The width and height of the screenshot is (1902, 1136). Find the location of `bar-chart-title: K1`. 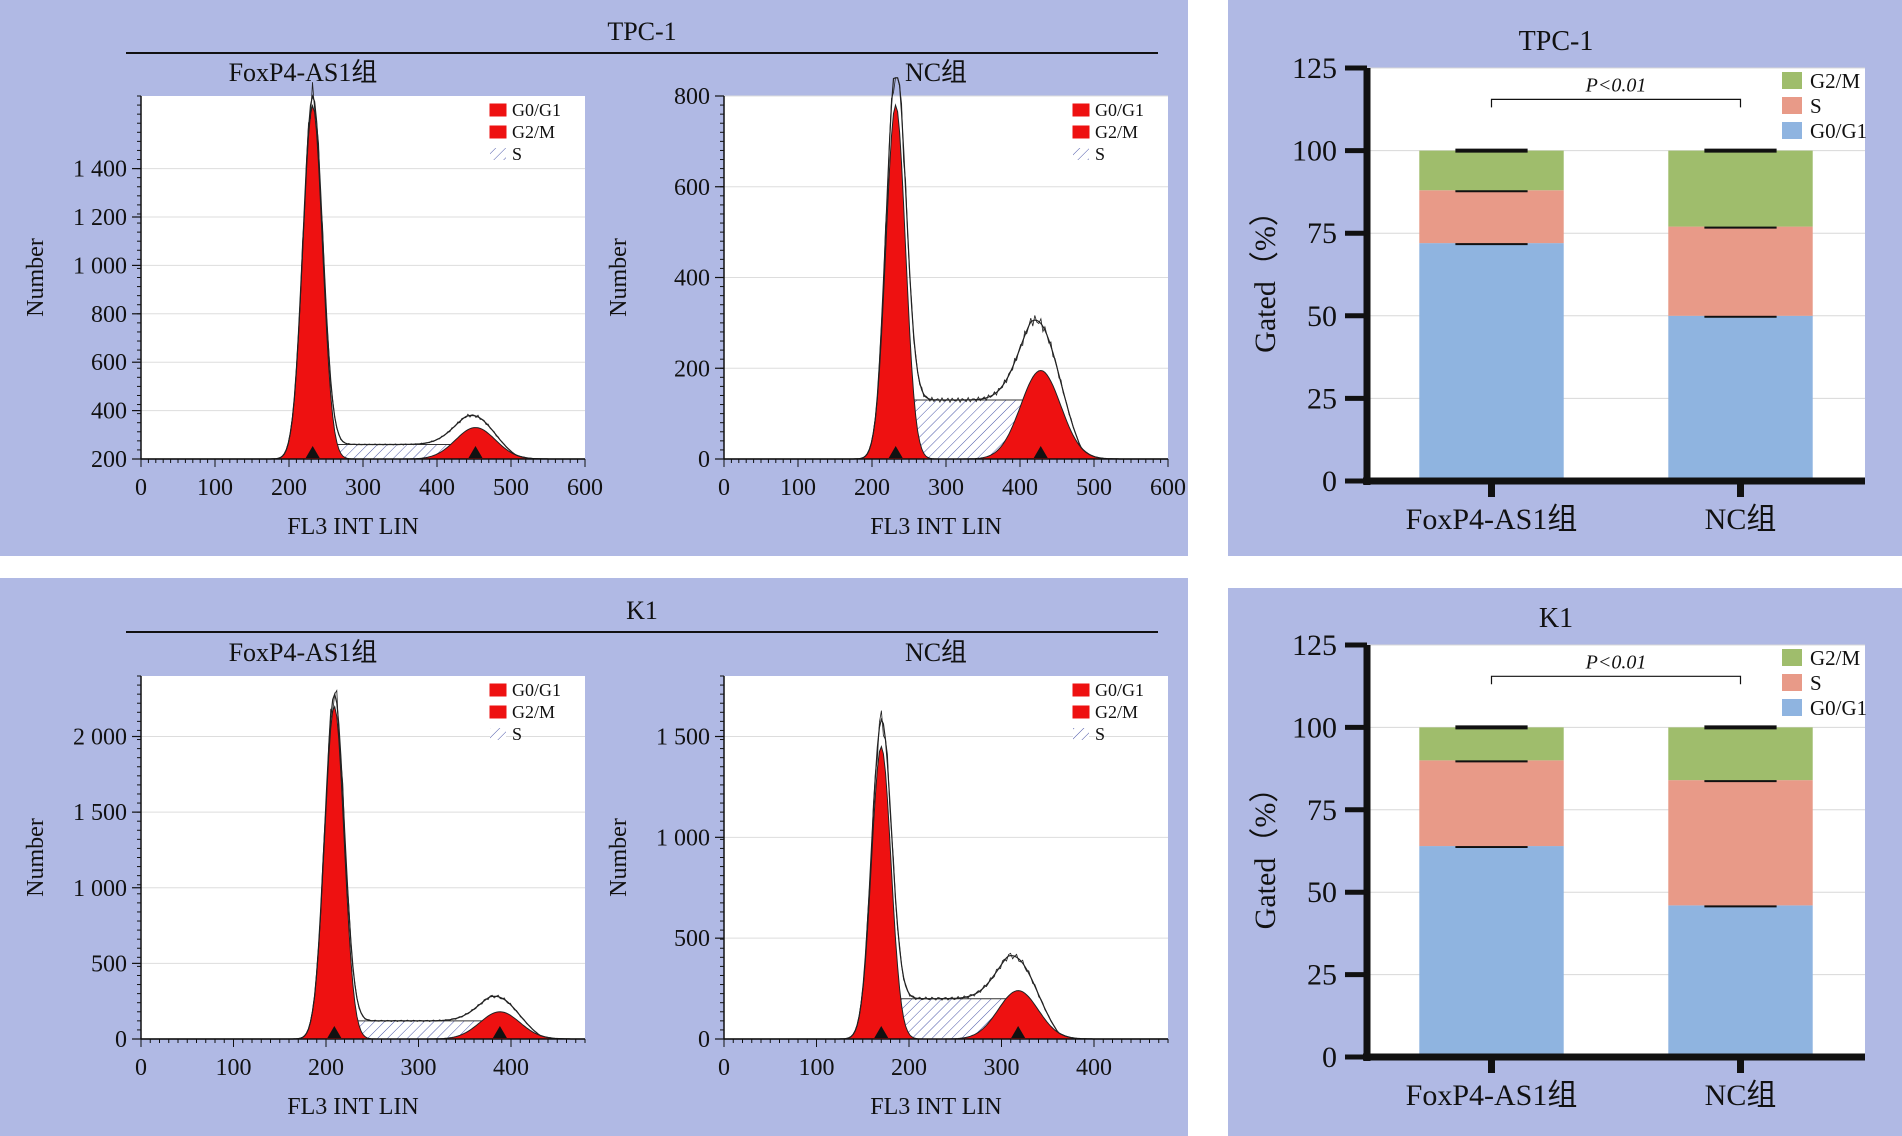

bar-chart-title: K1 is located at coordinates (1556, 618).